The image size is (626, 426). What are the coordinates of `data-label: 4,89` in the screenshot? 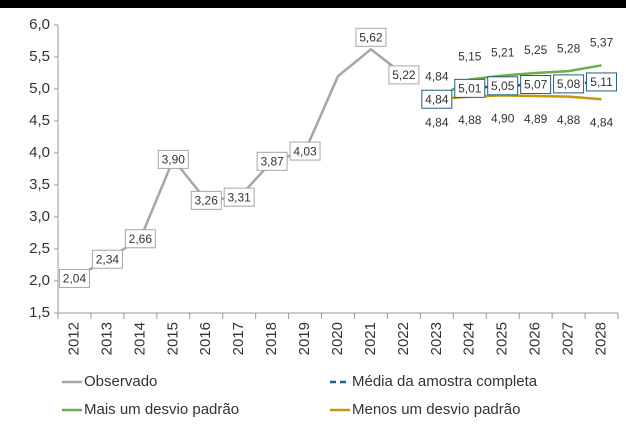 It's located at (536, 119).